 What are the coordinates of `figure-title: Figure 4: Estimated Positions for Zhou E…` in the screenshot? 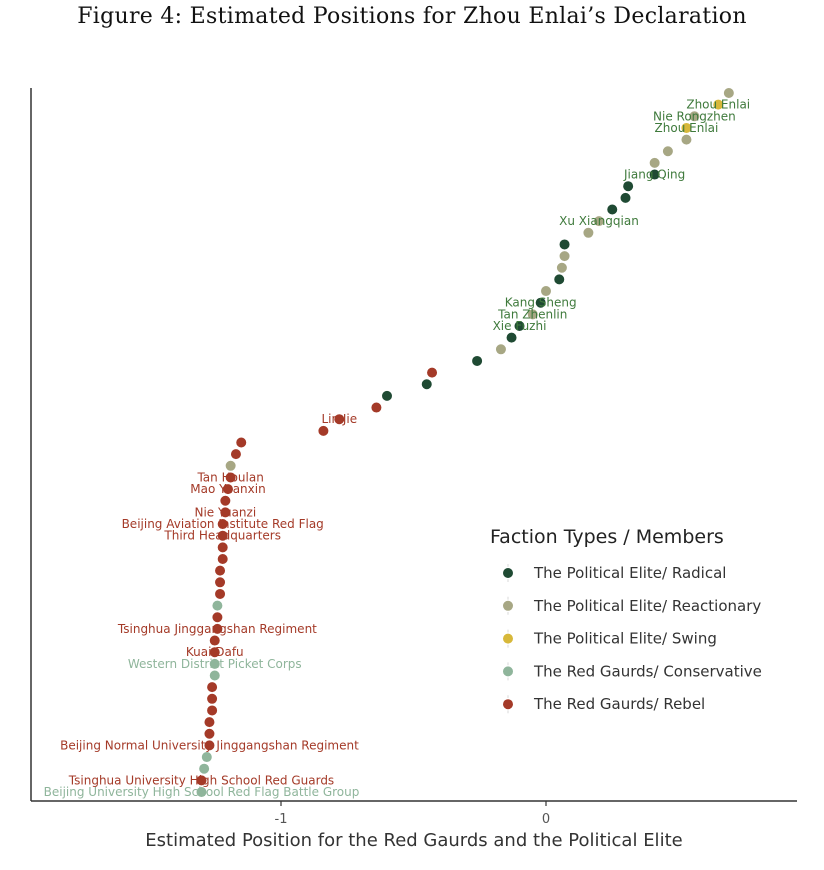 It's located at (412, 16).